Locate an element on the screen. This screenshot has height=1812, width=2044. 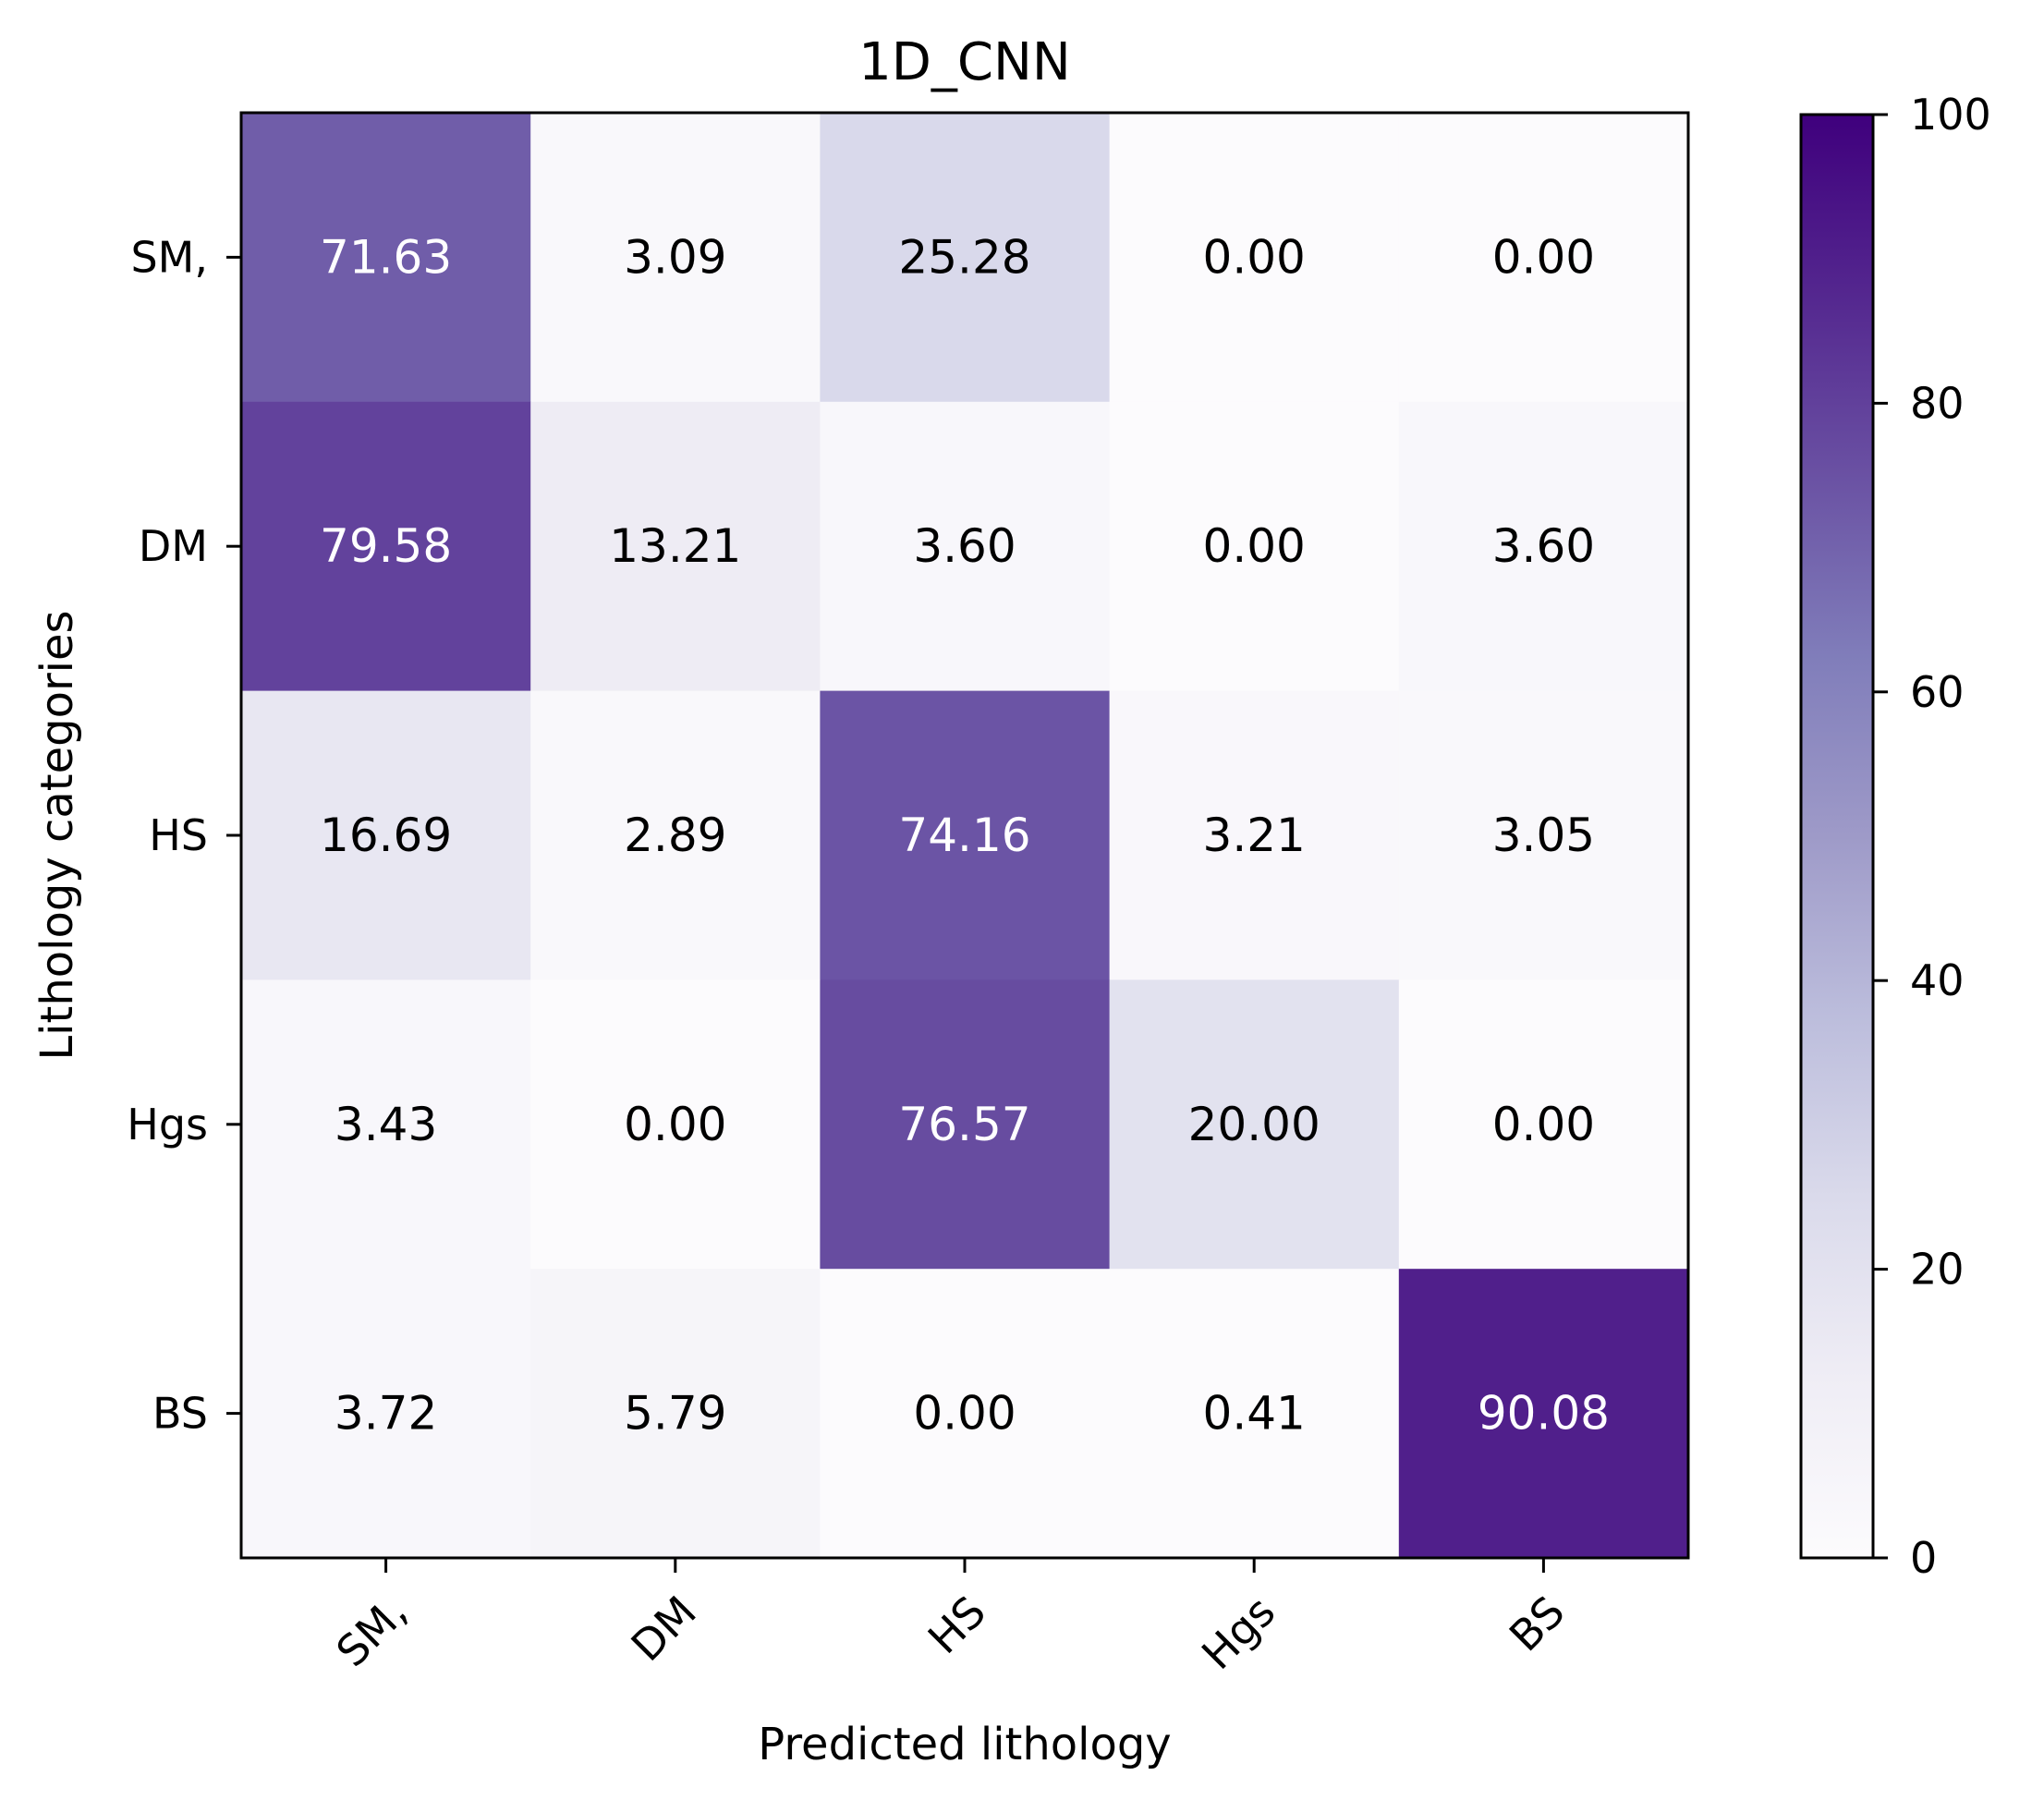
y-axis: SM, DM HS Hgs BS is located at coordinates (184, 836).